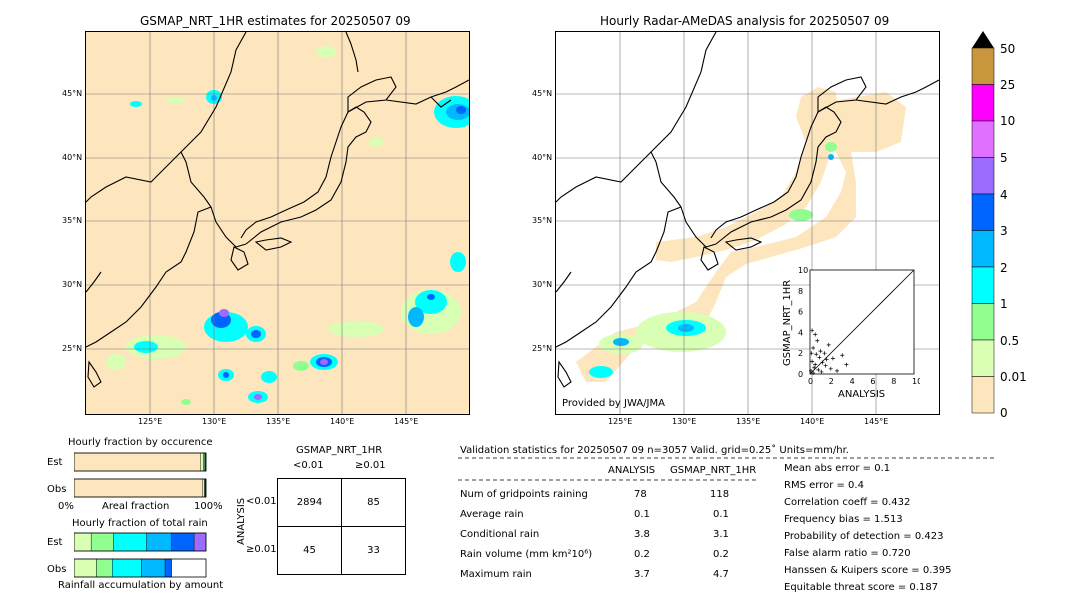 The image size is (1080, 612). What do you see at coordinates (150, 421) in the screenshot?
I see `left-lon-125: 125°E` at bounding box center [150, 421].